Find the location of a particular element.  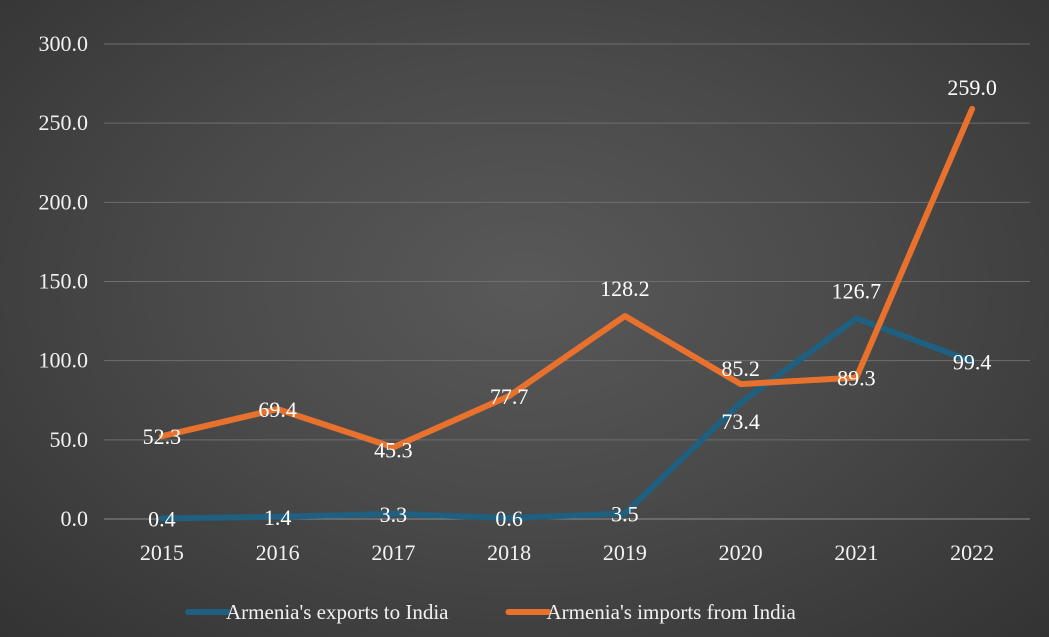

x-axis-ticks: 2015 2016 2017 2018 2019 2020 2021 2022 is located at coordinates (567, 552).